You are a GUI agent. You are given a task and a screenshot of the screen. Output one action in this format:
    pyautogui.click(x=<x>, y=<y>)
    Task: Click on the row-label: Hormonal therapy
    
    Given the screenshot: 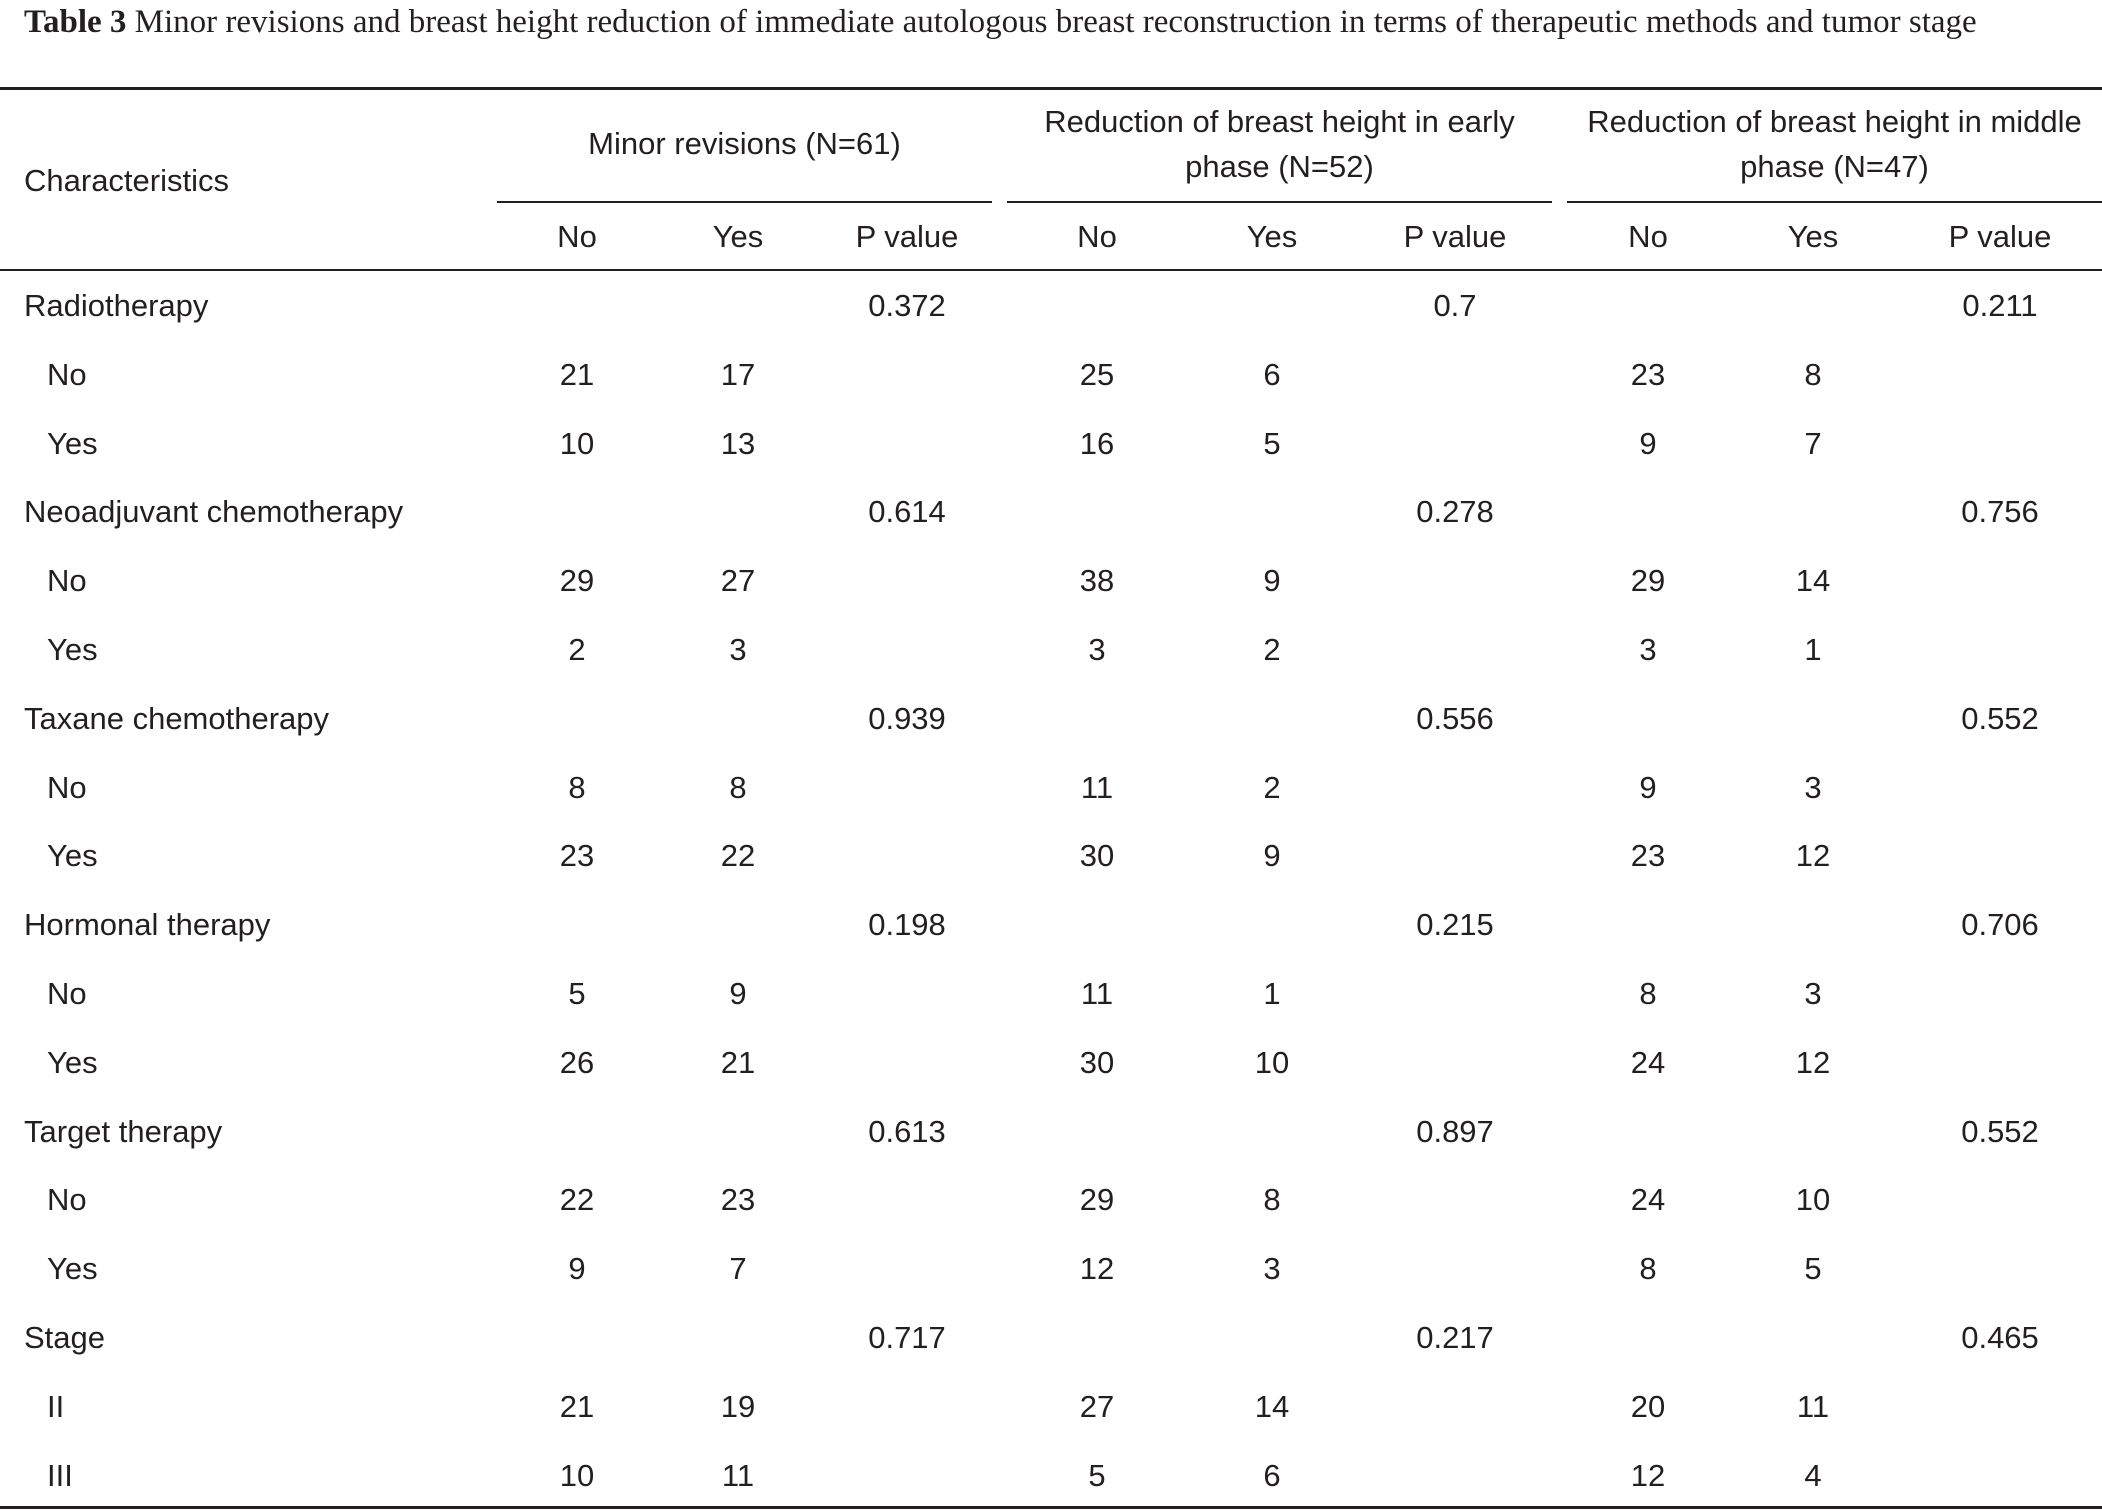 What is the action you would take?
    pyautogui.click(x=147, y=924)
    